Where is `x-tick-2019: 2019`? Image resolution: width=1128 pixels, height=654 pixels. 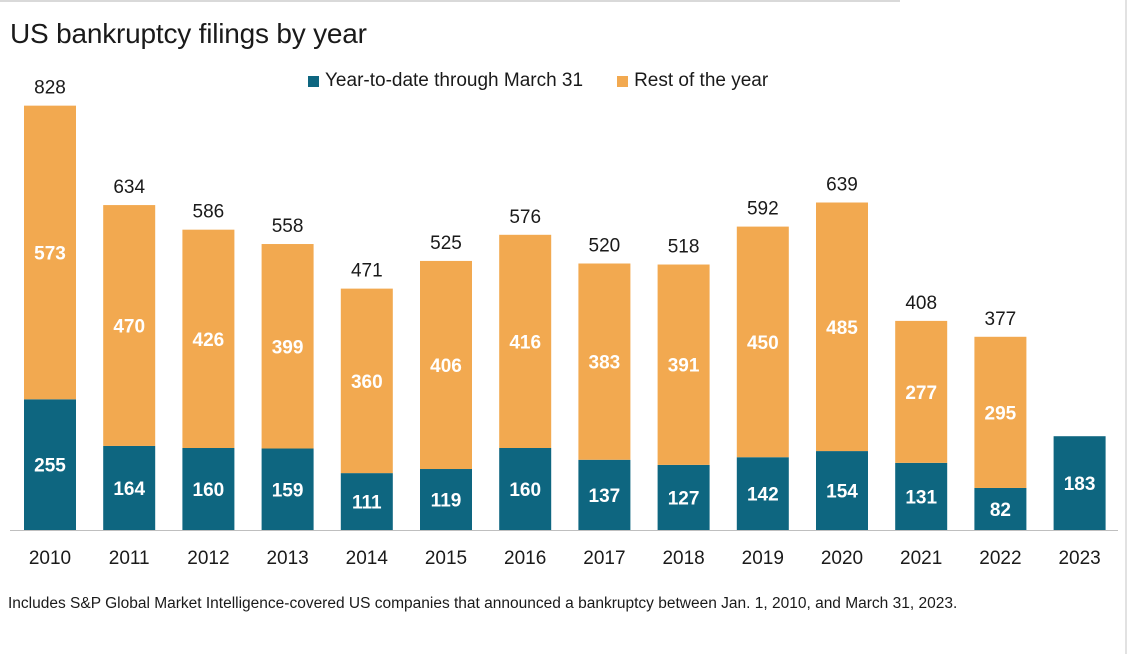
x-tick-2019: 2019 is located at coordinates (763, 558).